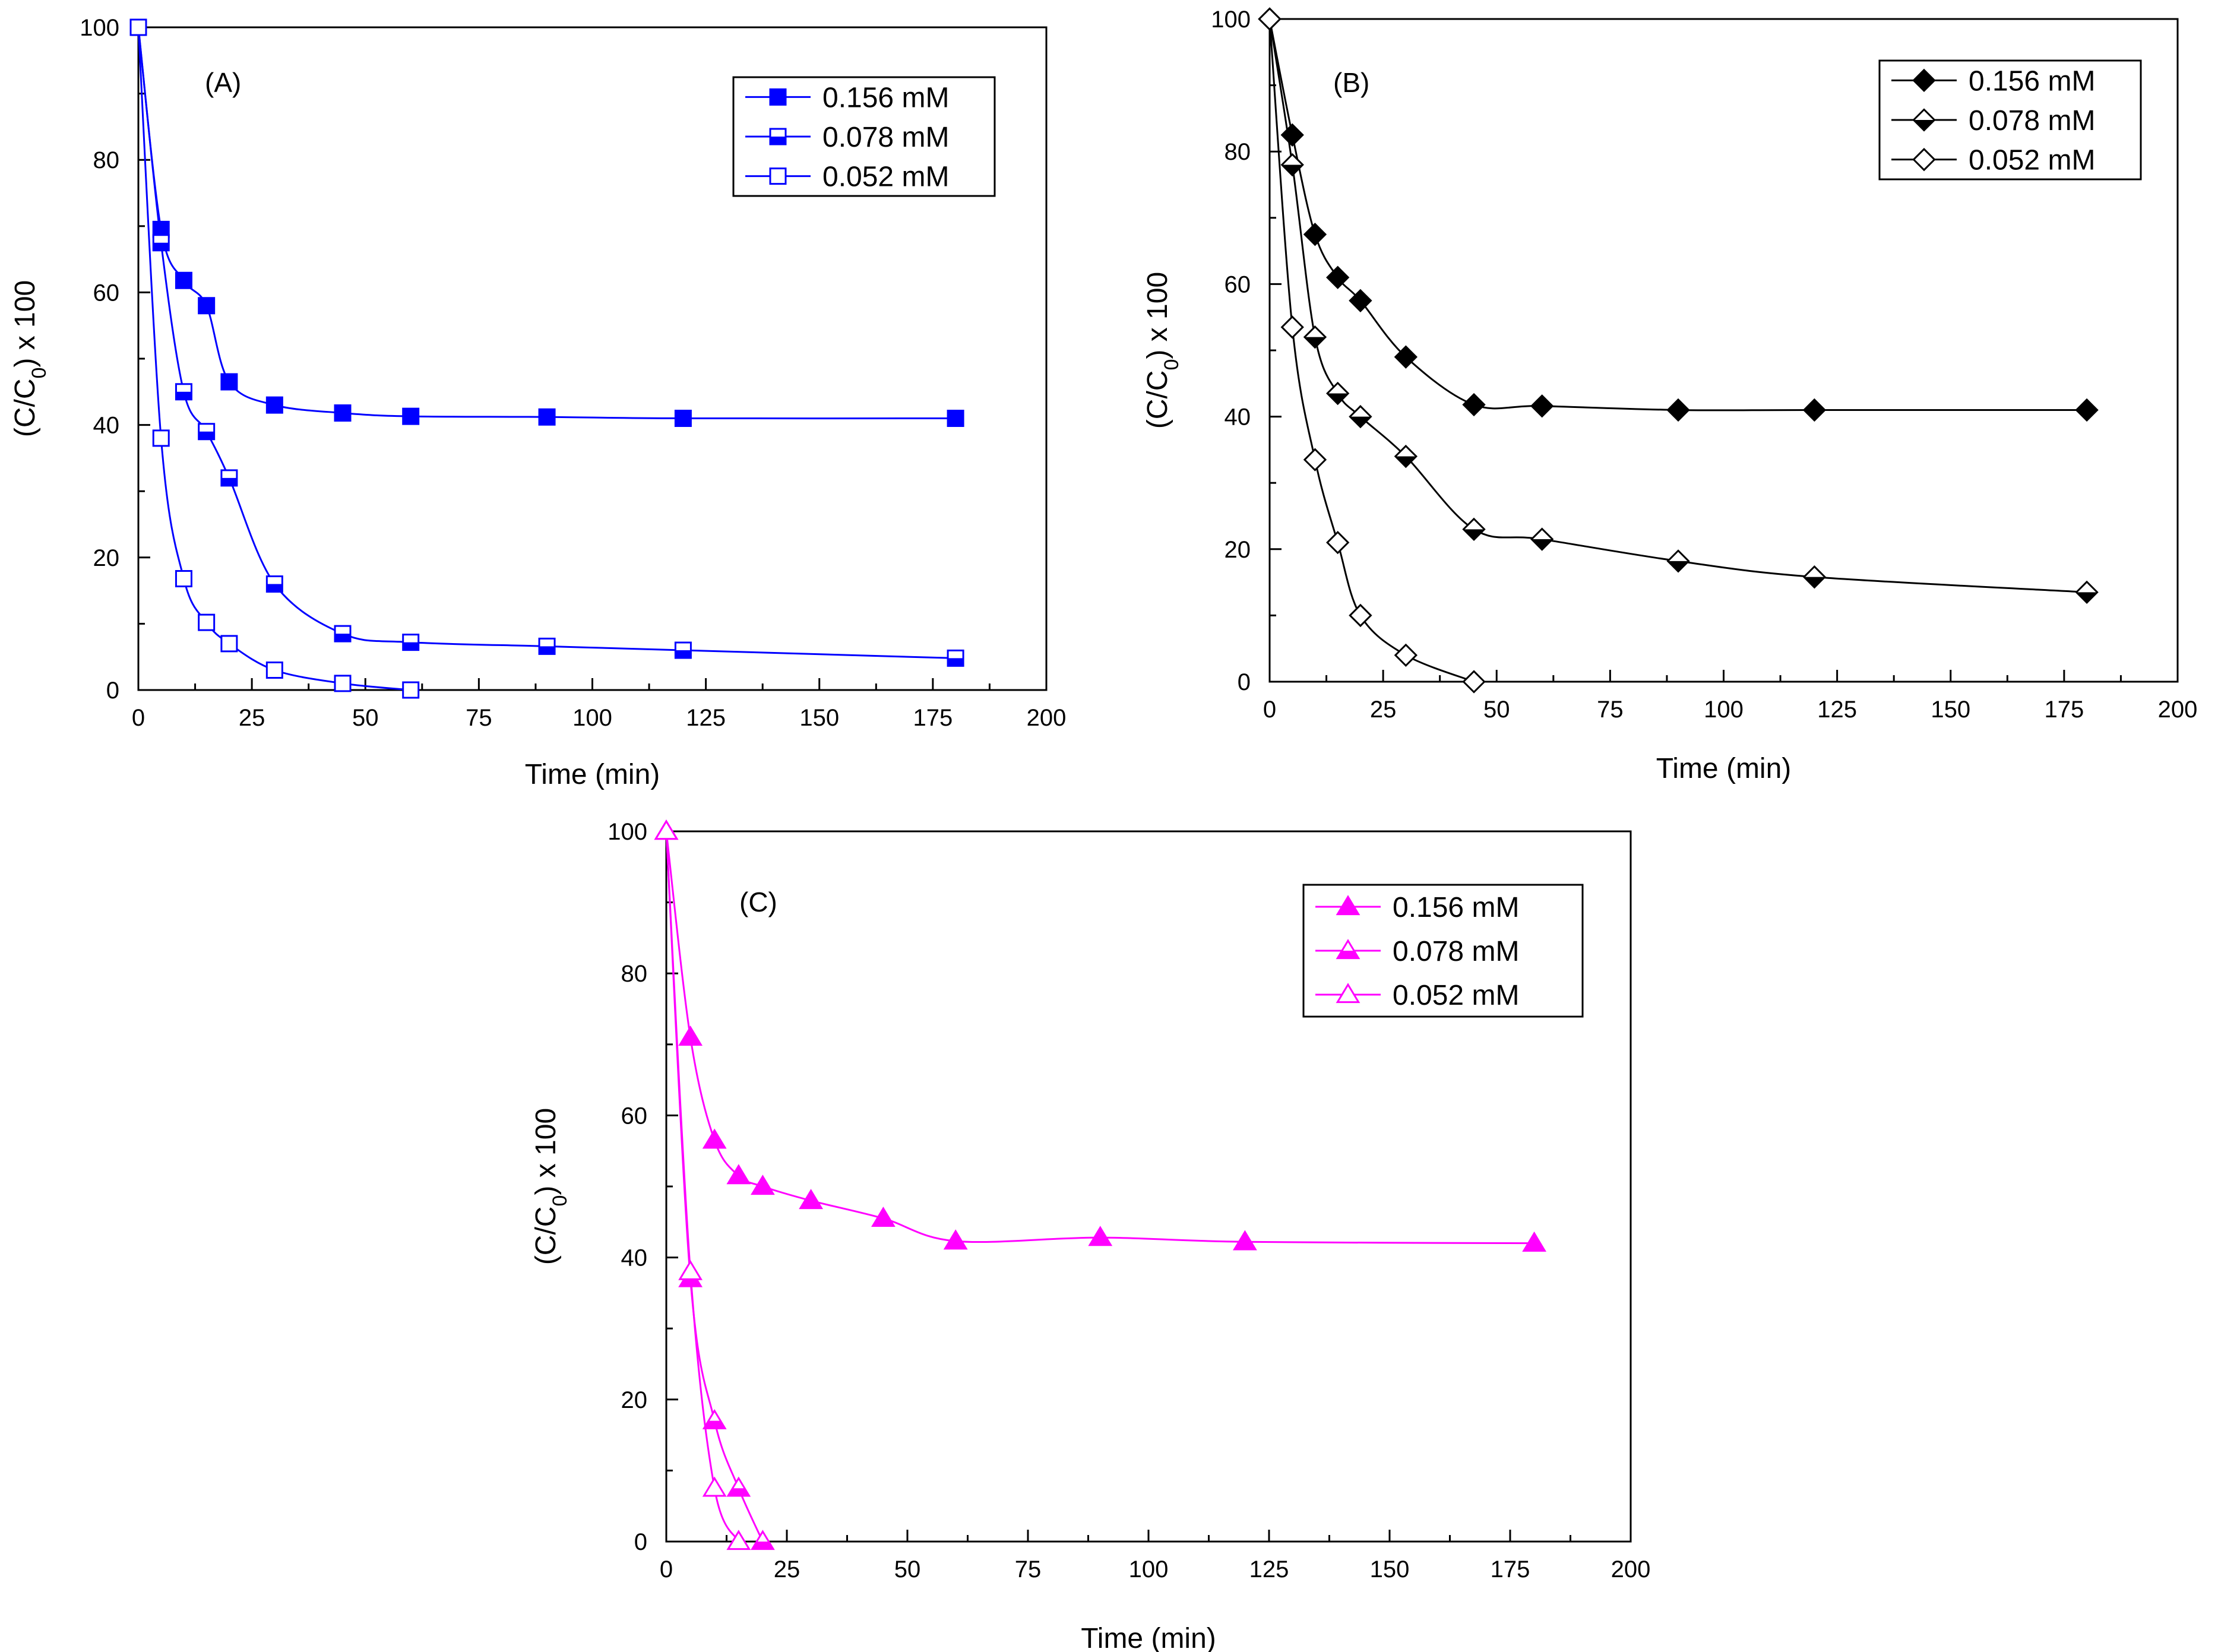 This screenshot has width=2218, height=1652. I want to click on x-tick-label: 25, so click(252, 718).